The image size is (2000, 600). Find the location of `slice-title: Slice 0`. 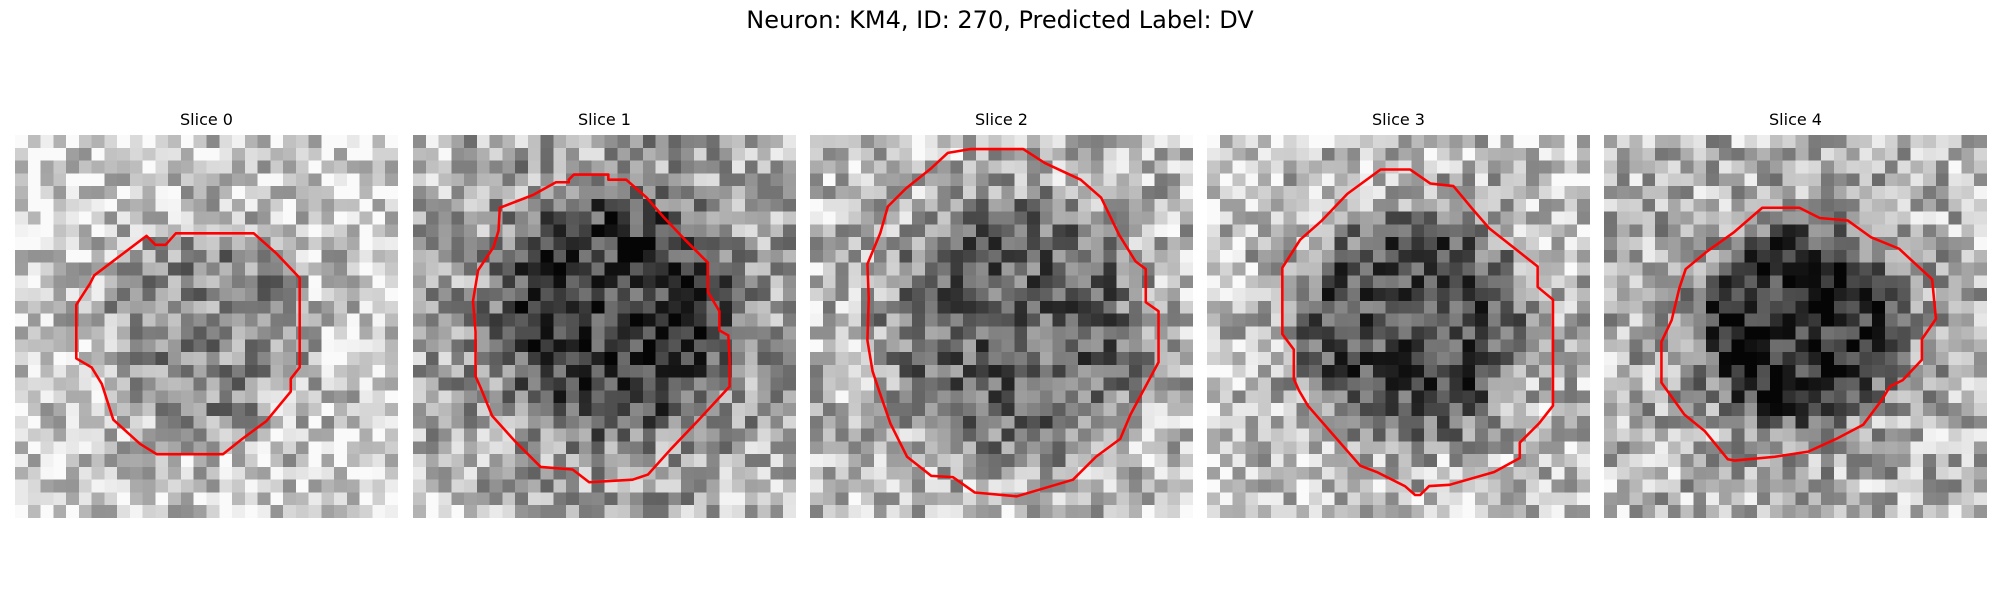

slice-title: Slice 0 is located at coordinates (206, 119).